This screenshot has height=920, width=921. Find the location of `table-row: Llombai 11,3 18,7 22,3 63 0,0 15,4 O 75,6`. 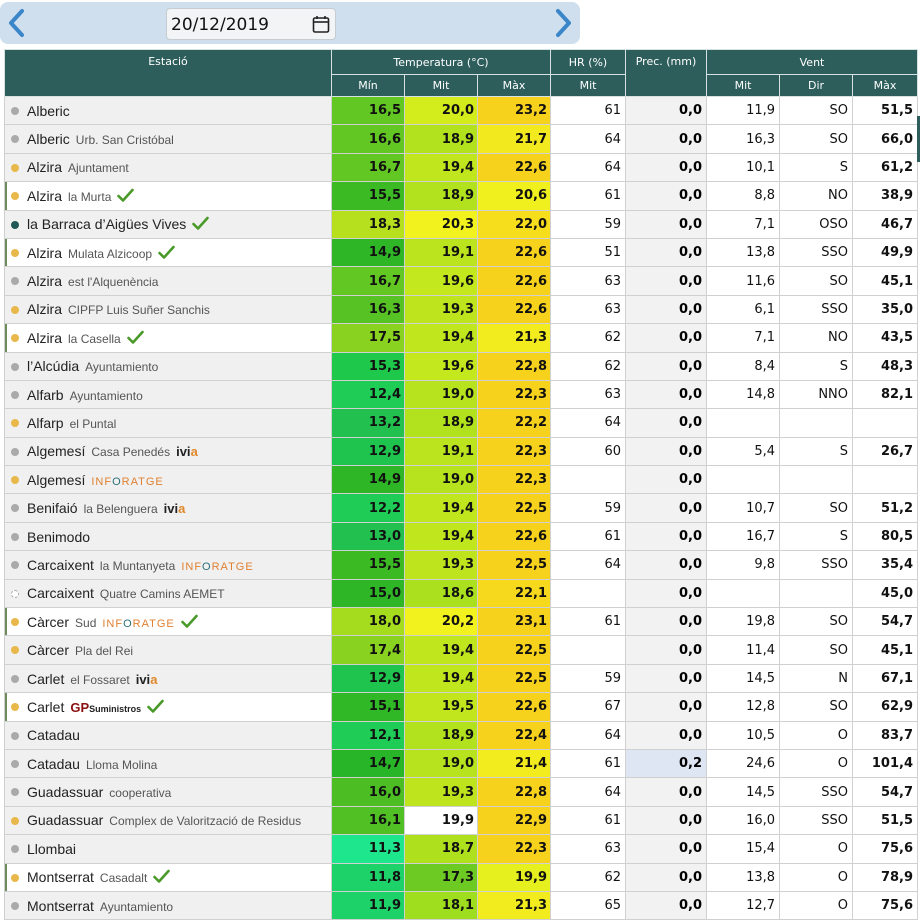

table-row: Llombai 11,3 18,7 22,3 63 0,0 15,4 O 75,6 is located at coordinates (461, 849).